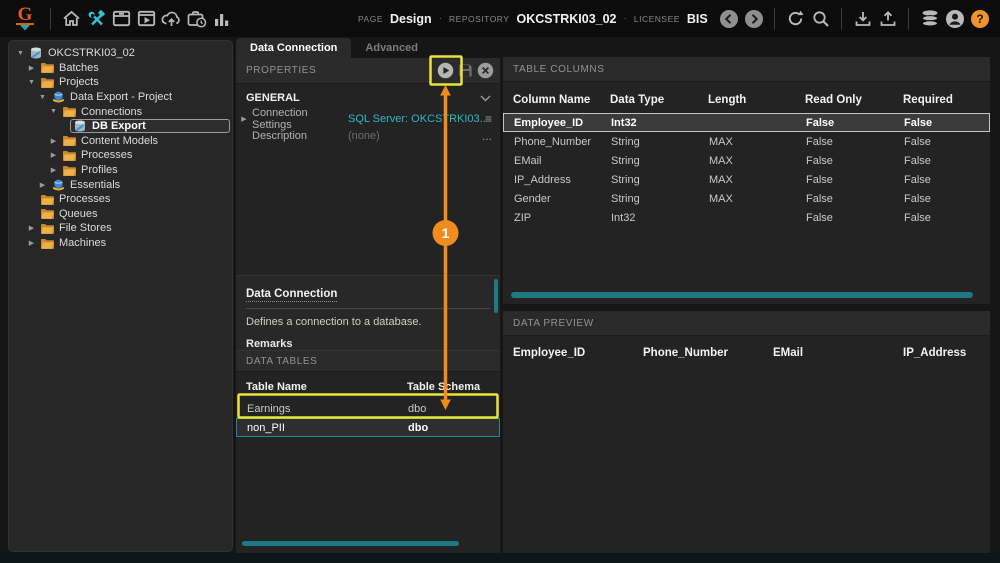  I want to click on tree-item-connections: ▼ Connections, so click(120, 111).